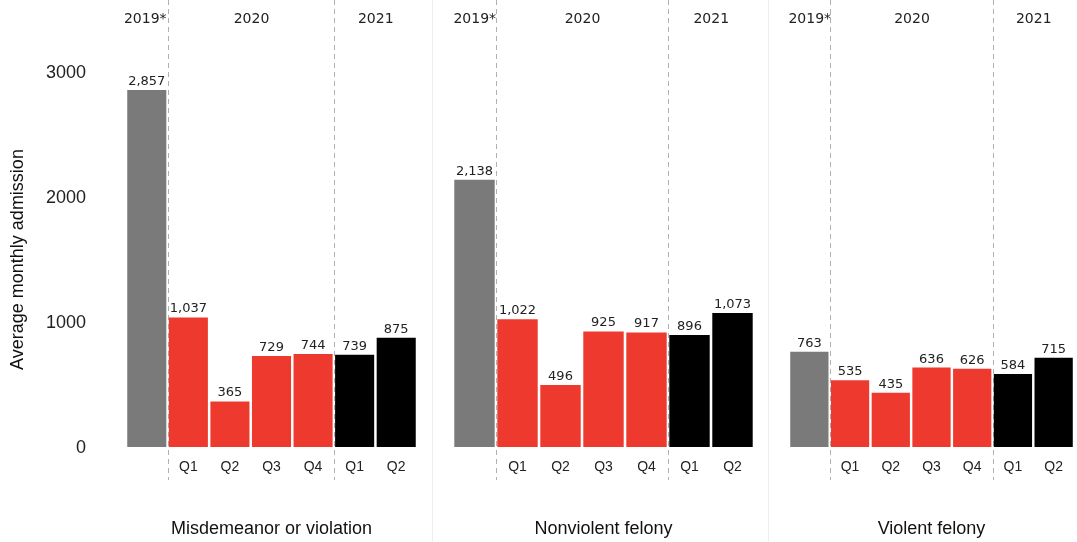 The height and width of the screenshot is (542, 1077). I want to click on y-tick-label: 2000, so click(65, 197).